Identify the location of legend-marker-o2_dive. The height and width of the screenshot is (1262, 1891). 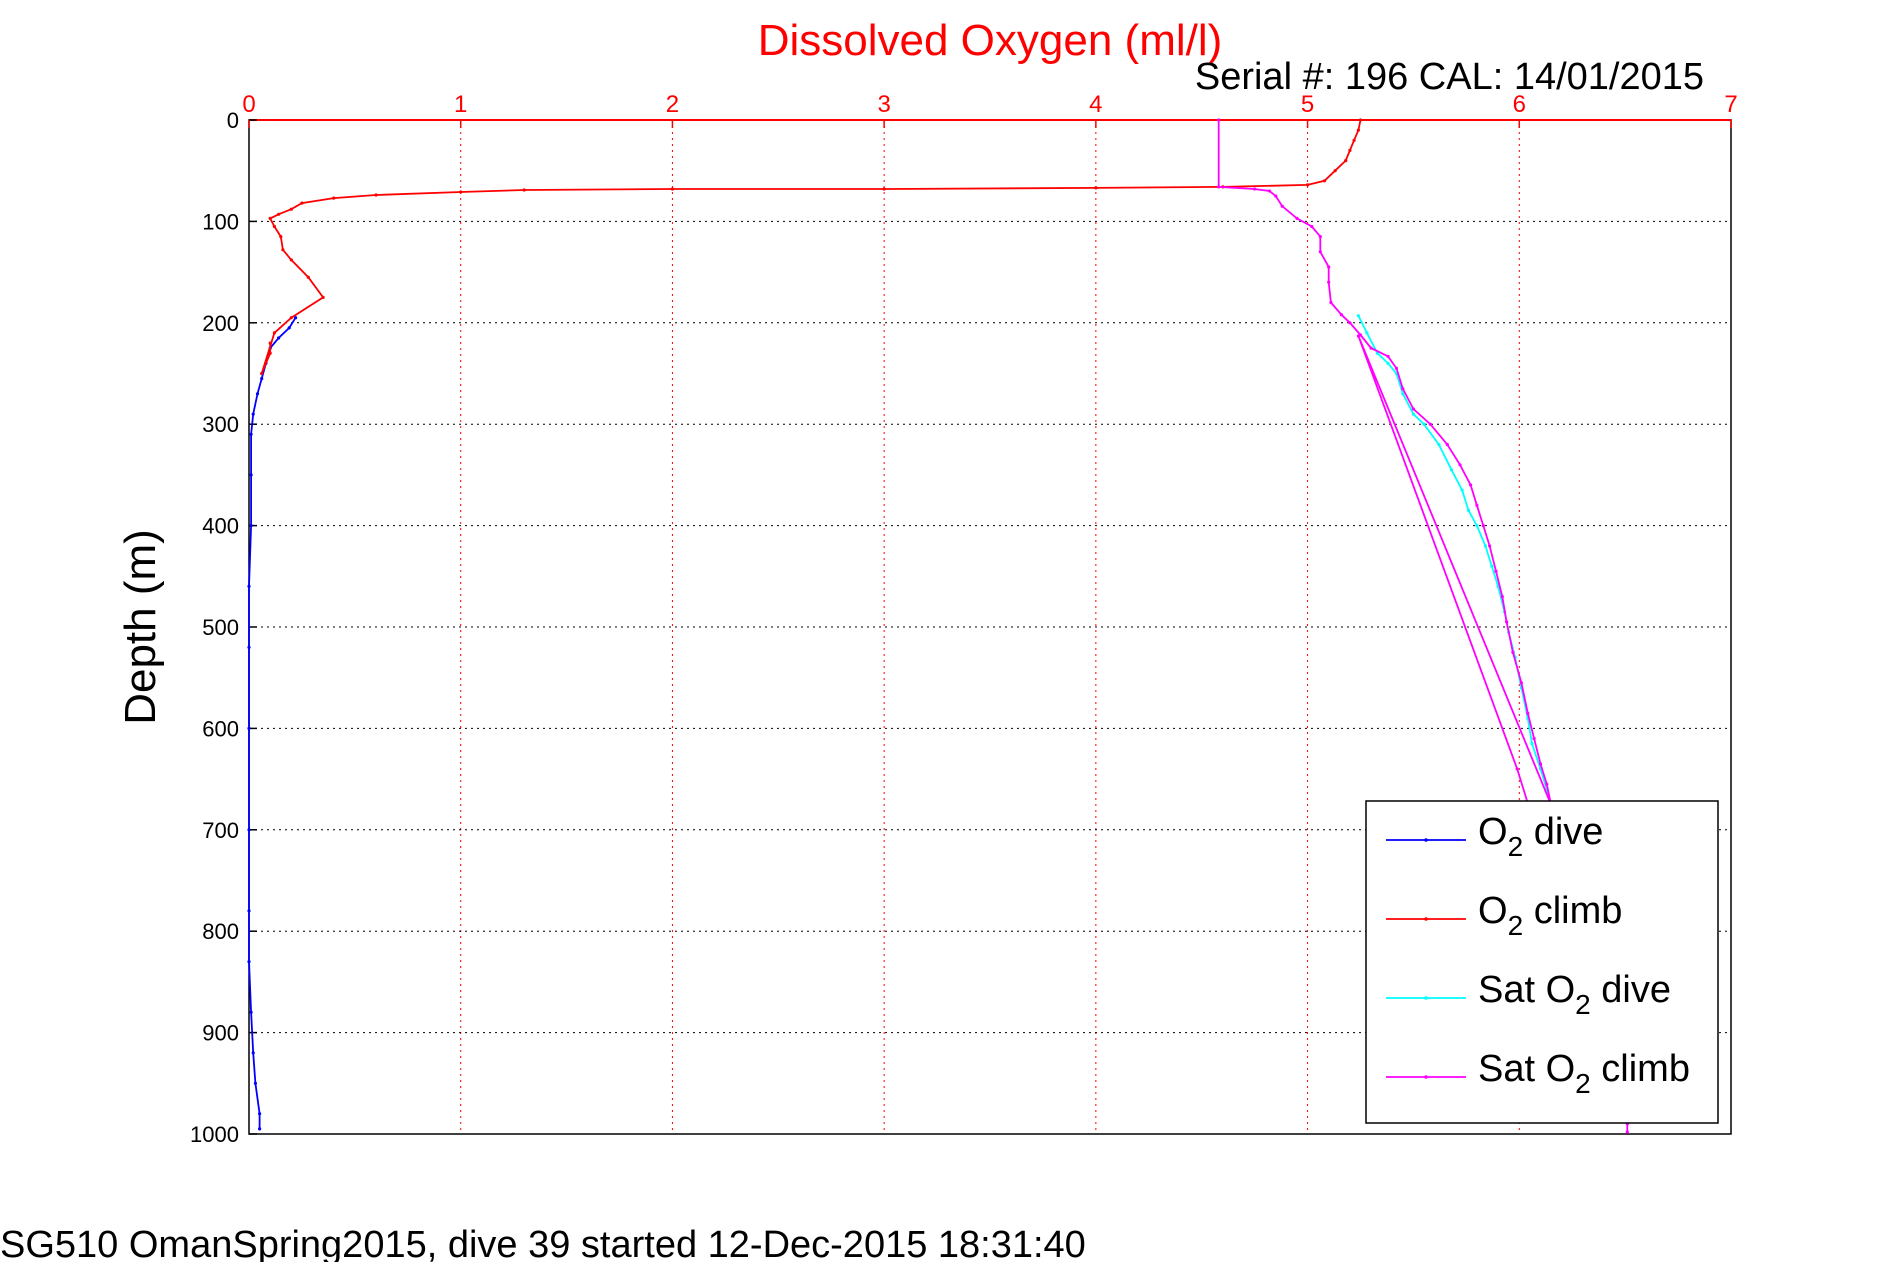
(1426, 840).